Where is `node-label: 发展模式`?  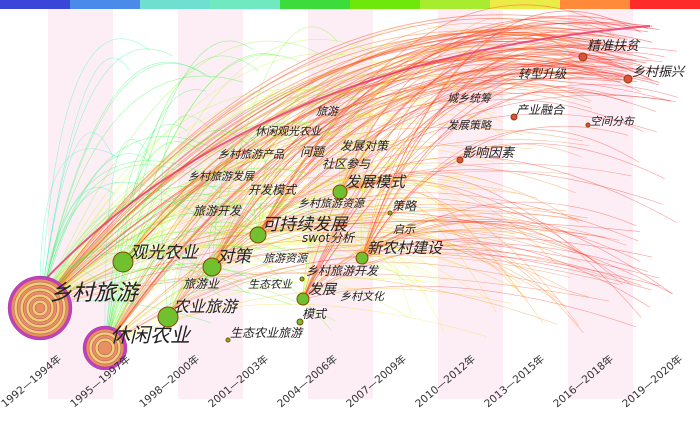 node-label: 发展模式 is located at coordinates (376, 182).